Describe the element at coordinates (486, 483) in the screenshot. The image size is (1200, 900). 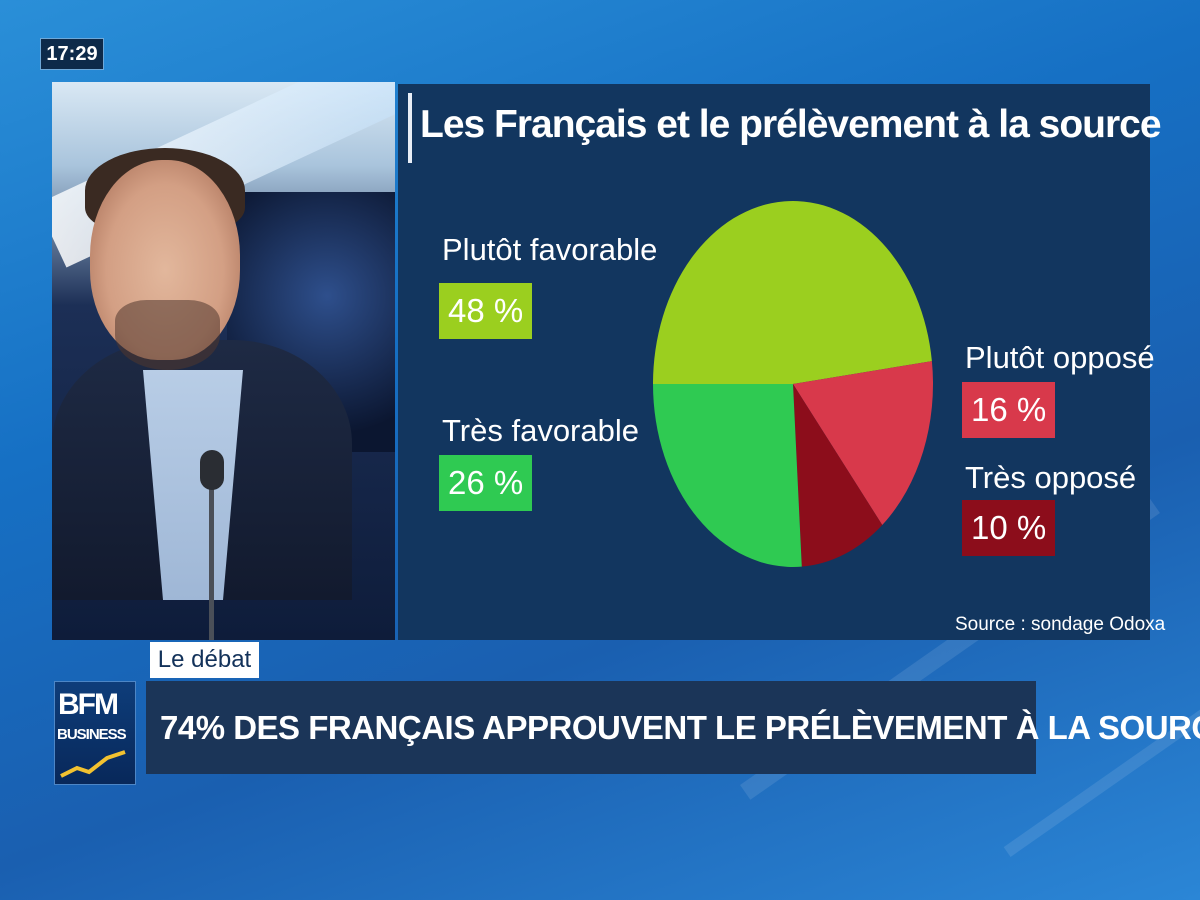
I see `slice-value-tres-favorable: 26 %` at that location.